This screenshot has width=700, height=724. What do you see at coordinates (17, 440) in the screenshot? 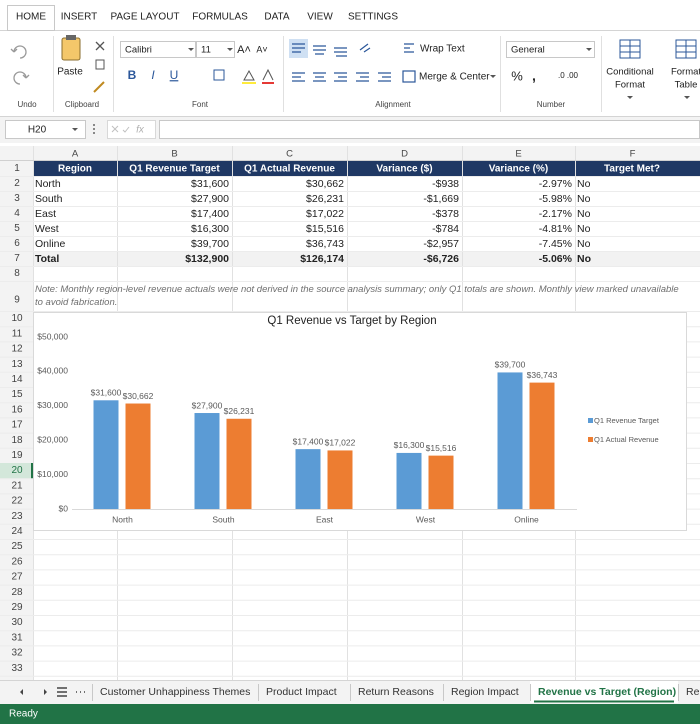
I see `row-header: 18` at bounding box center [17, 440].